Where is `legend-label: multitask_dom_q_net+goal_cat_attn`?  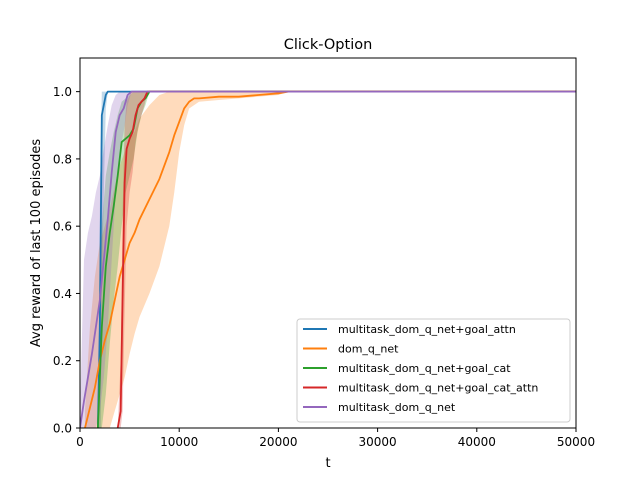
legend-label: multitask_dom_q_net+goal_cat_attn is located at coordinates (438, 388).